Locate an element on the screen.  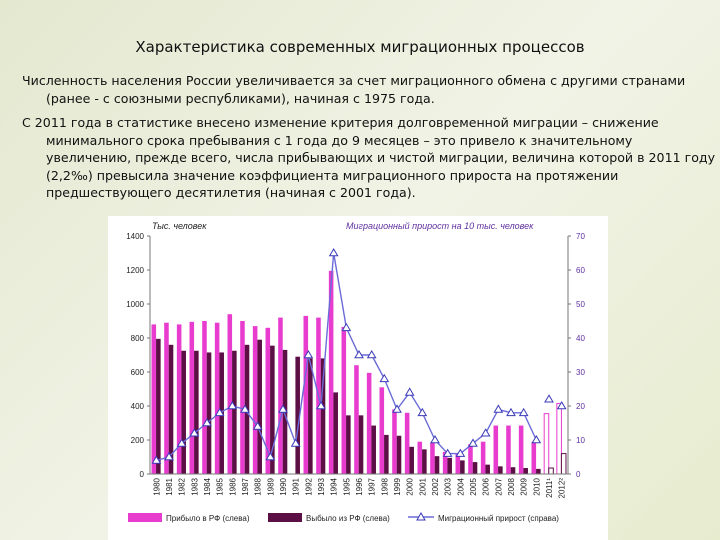
bar-arrivals-1994 is located at coordinates (331, 372).